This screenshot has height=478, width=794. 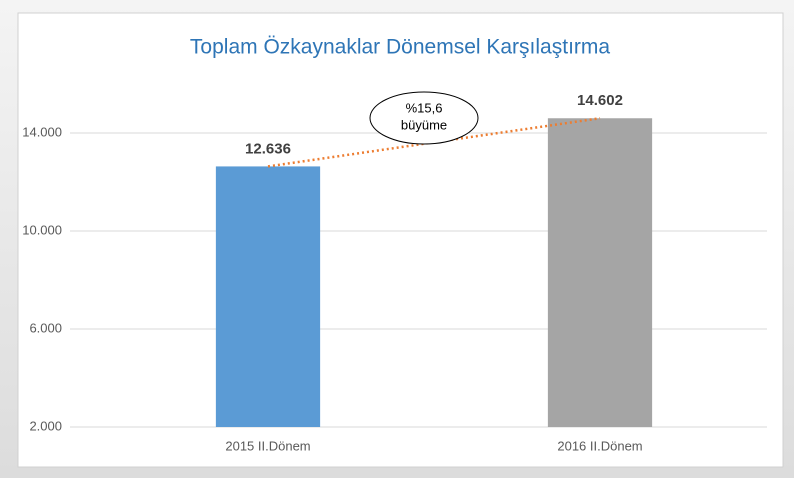 What do you see at coordinates (599, 445) in the screenshot?
I see `x-tick-label: 2016 II.Dönem` at bounding box center [599, 445].